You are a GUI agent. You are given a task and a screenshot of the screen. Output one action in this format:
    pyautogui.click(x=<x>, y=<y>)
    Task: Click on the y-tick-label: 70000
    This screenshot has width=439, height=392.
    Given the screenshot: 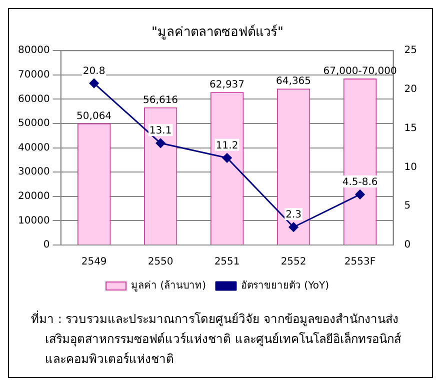 What is the action you would take?
    pyautogui.click(x=34, y=74)
    